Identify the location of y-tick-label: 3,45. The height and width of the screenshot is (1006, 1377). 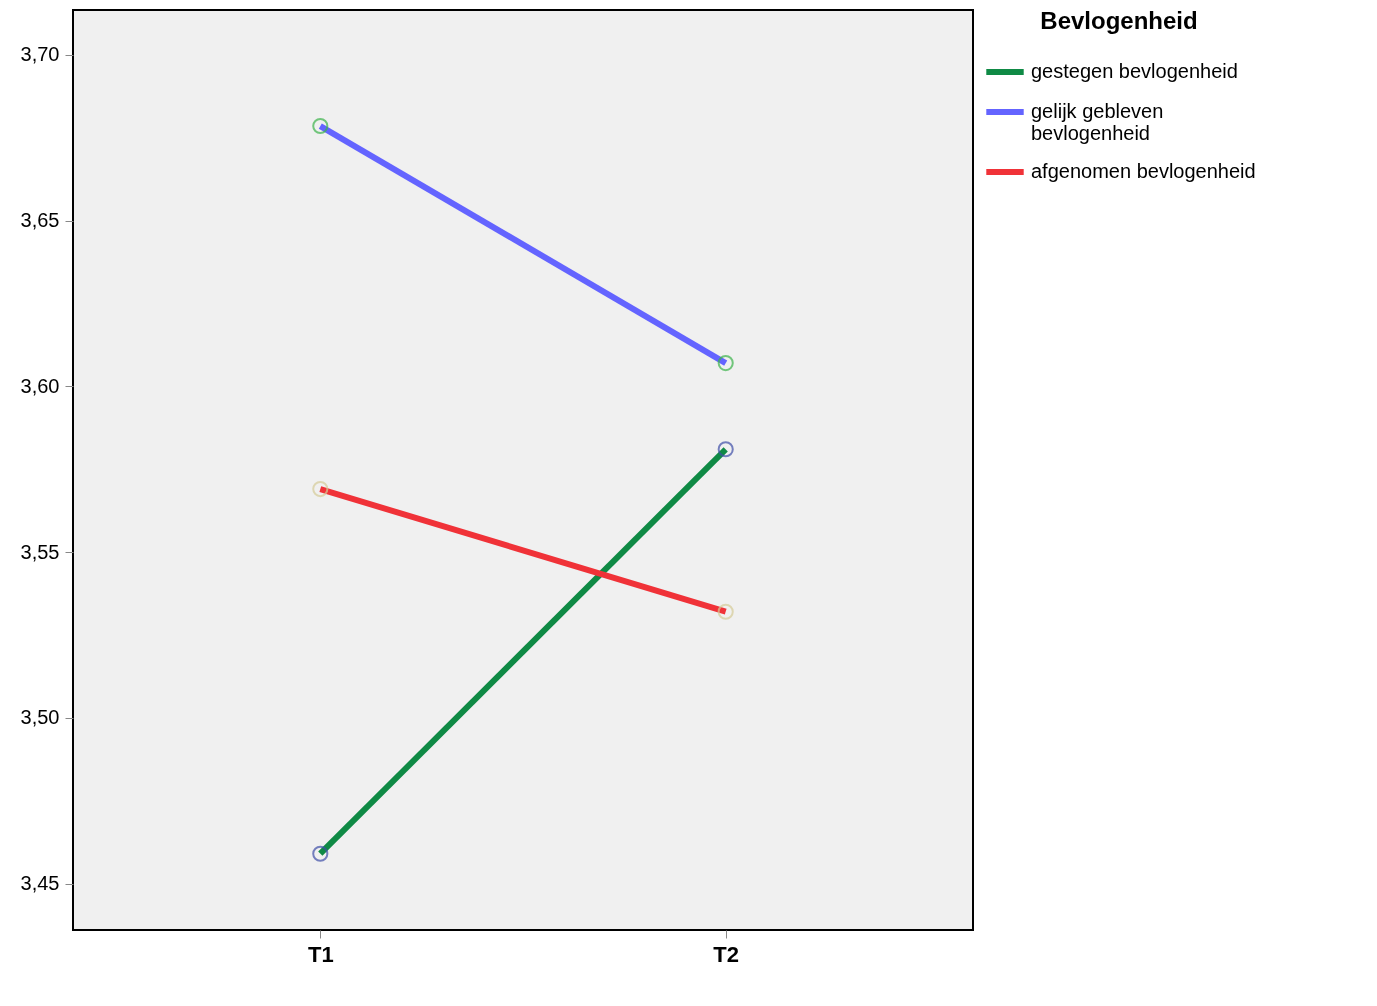
(40, 883).